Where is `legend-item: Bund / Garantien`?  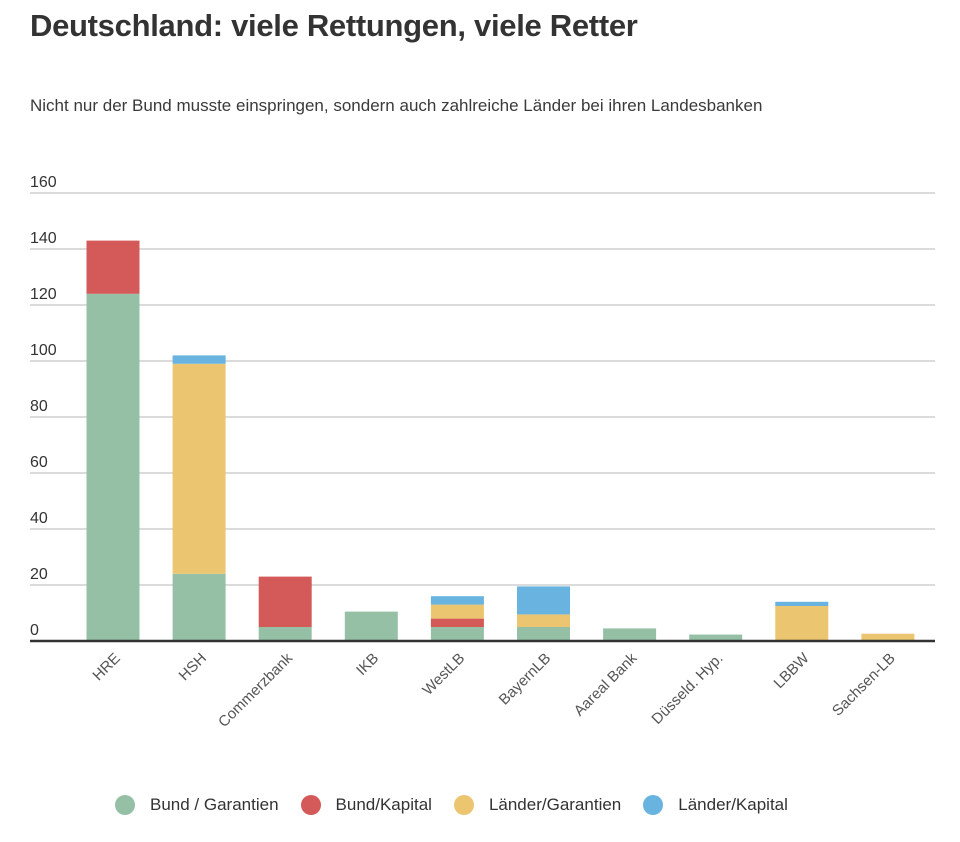 legend-item: Bund / Garantien is located at coordinates (197, 805).